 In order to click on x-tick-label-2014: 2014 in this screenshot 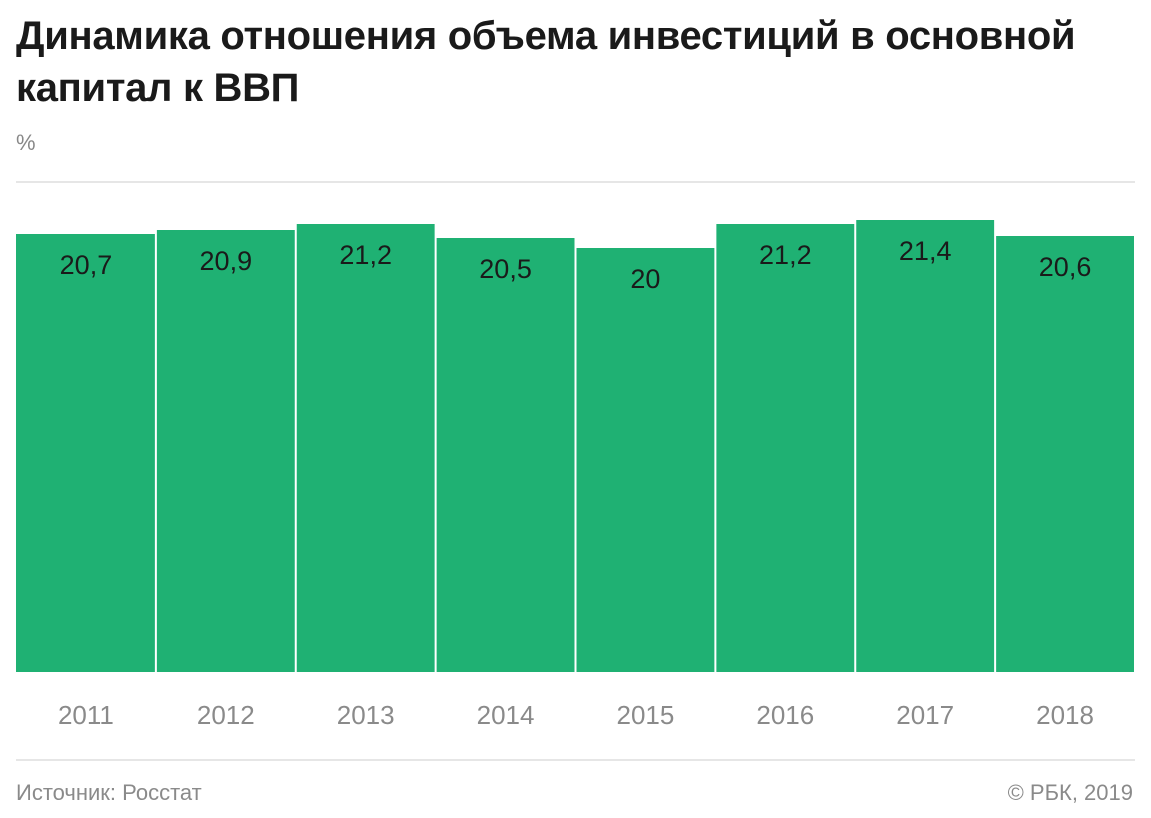, I will do `click(506, 715)`.